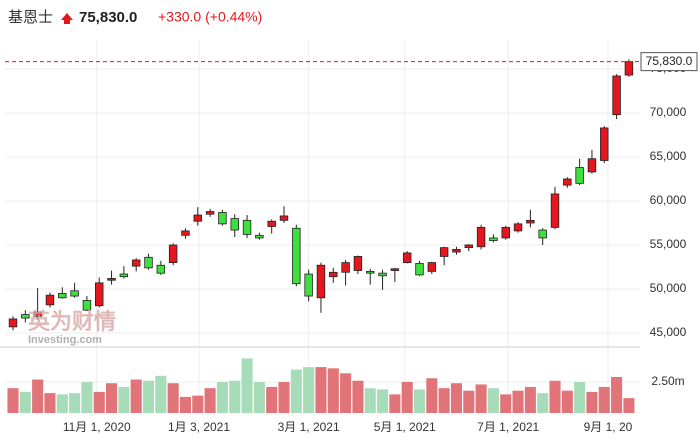  I want to click on last-price-label: 75,830.0, so click(669, 61).